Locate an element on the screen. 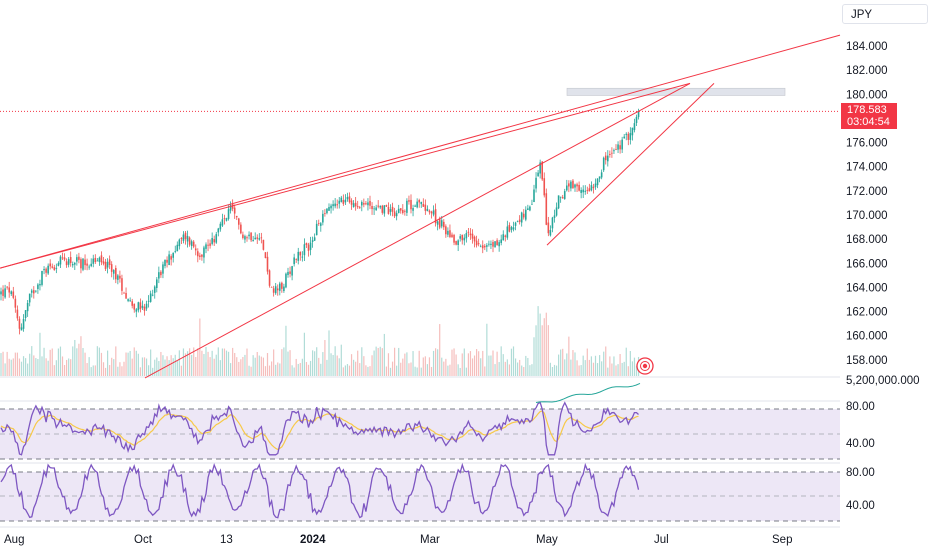 Image resolution: width=932 pixels, height=550 pixels. volume-tick-label: 5,200,000.000 is located at coordinates (883, 381).